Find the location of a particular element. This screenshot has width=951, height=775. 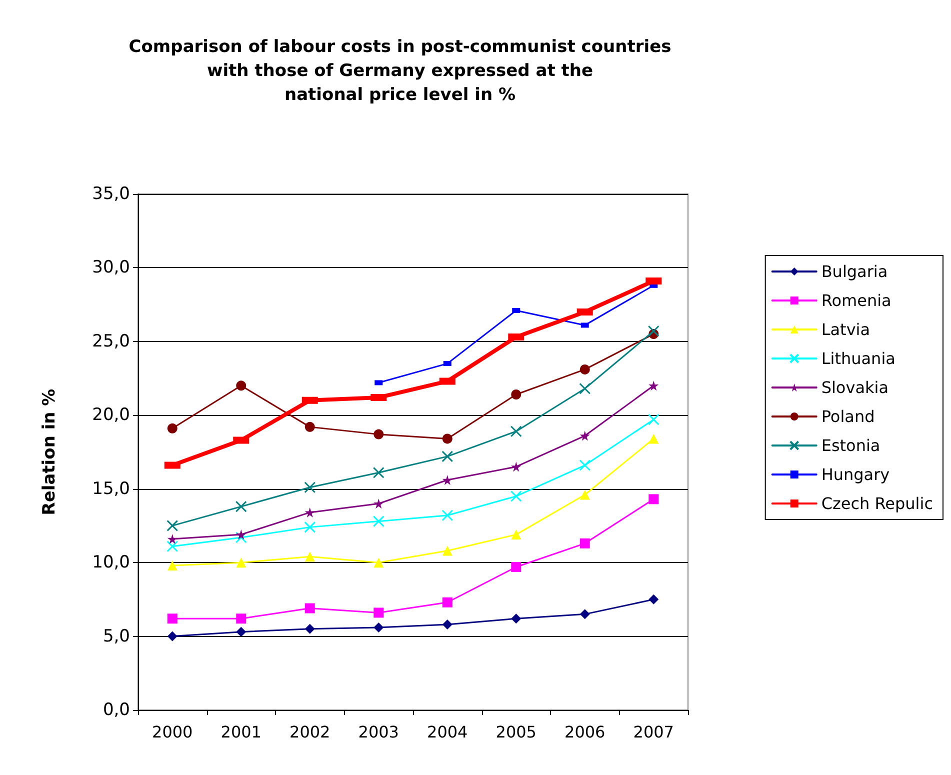

y-axis-title: Relation in % is located at coordinates (50, 452).